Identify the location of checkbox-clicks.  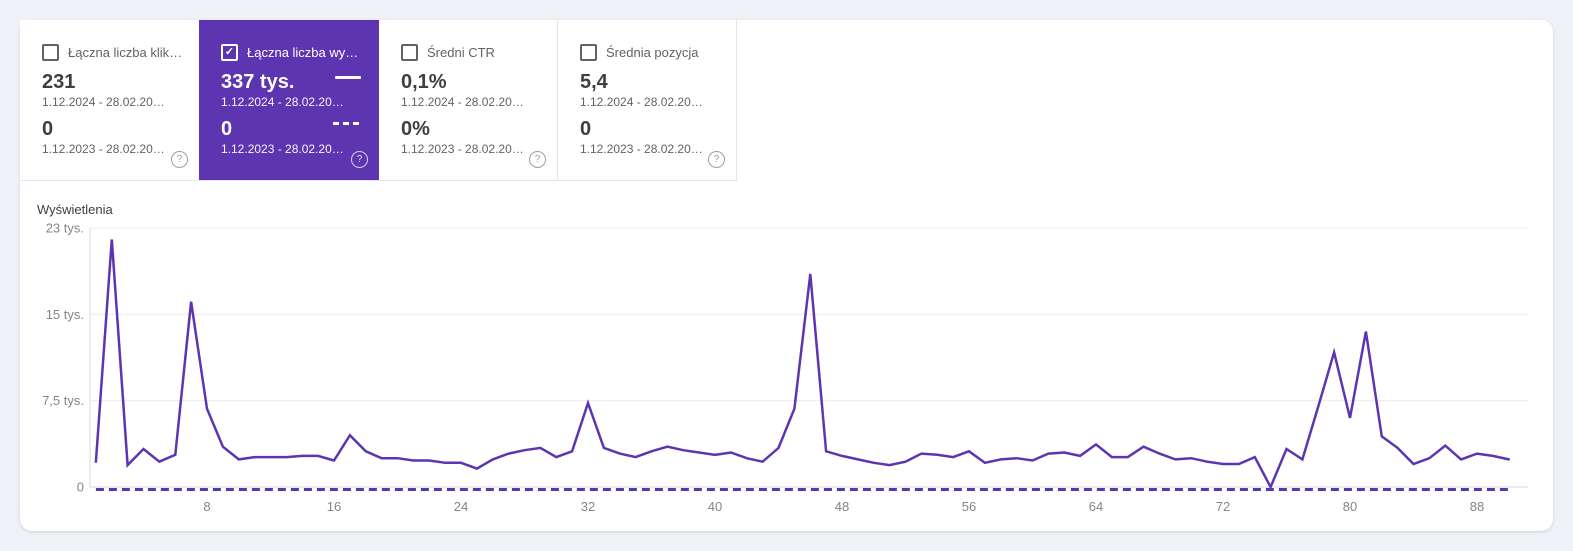
(50, 52).